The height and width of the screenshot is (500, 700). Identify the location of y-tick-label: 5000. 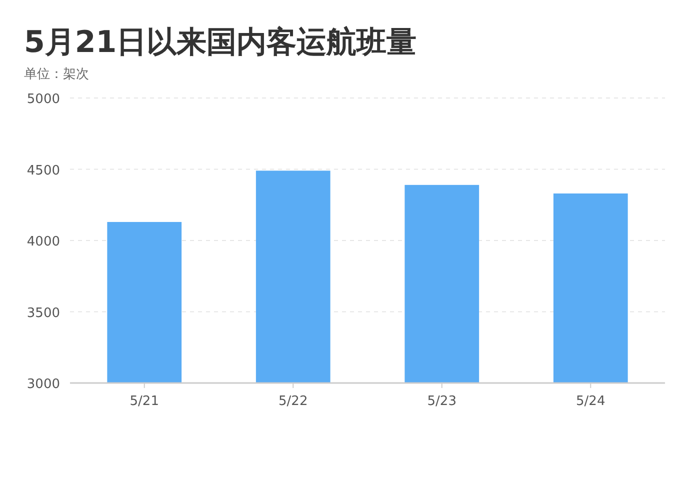
(43, 99).